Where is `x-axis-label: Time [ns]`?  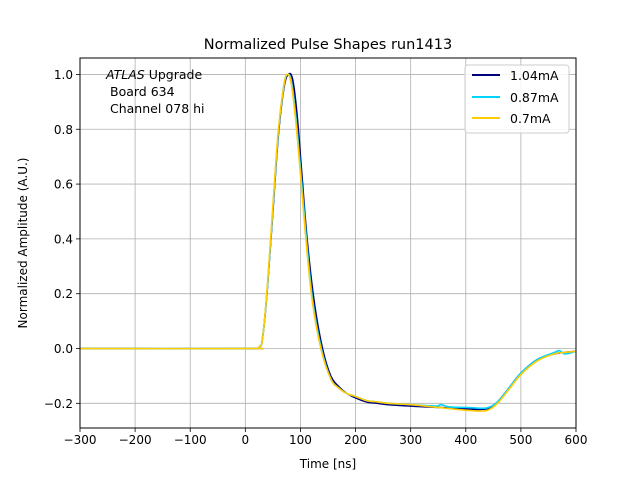 x-axis-label: Time [ns] is located at coordinates (327, 464).